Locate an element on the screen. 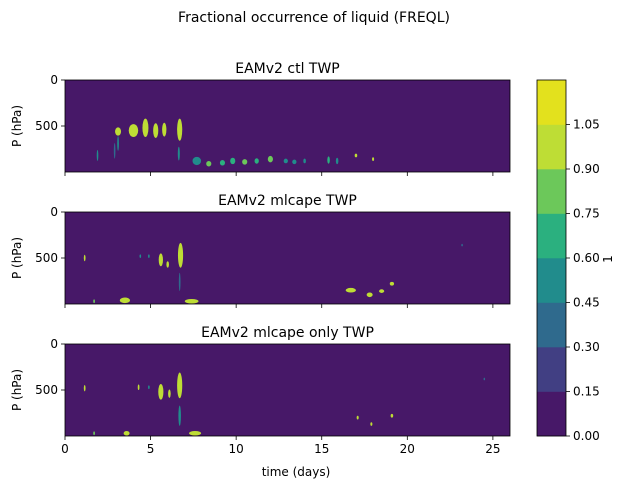 The image size is (624, 489). x-tick-label: 25 is located at coordinates (492, 449).